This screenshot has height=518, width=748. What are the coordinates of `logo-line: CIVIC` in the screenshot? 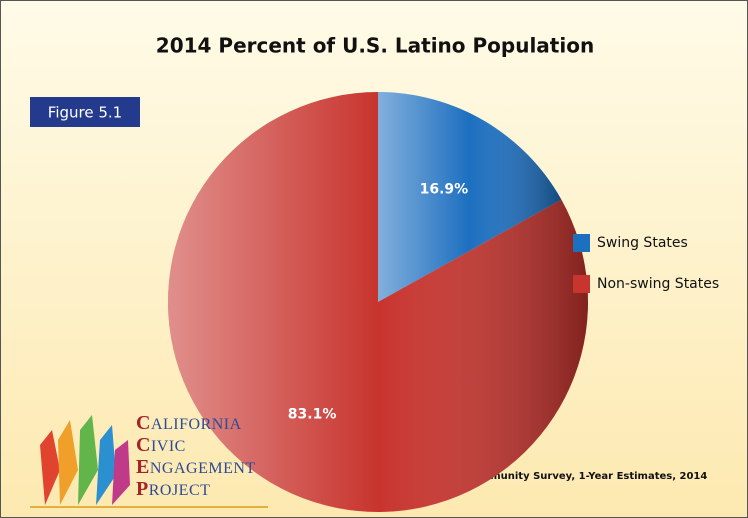 It's located at (161, 445).